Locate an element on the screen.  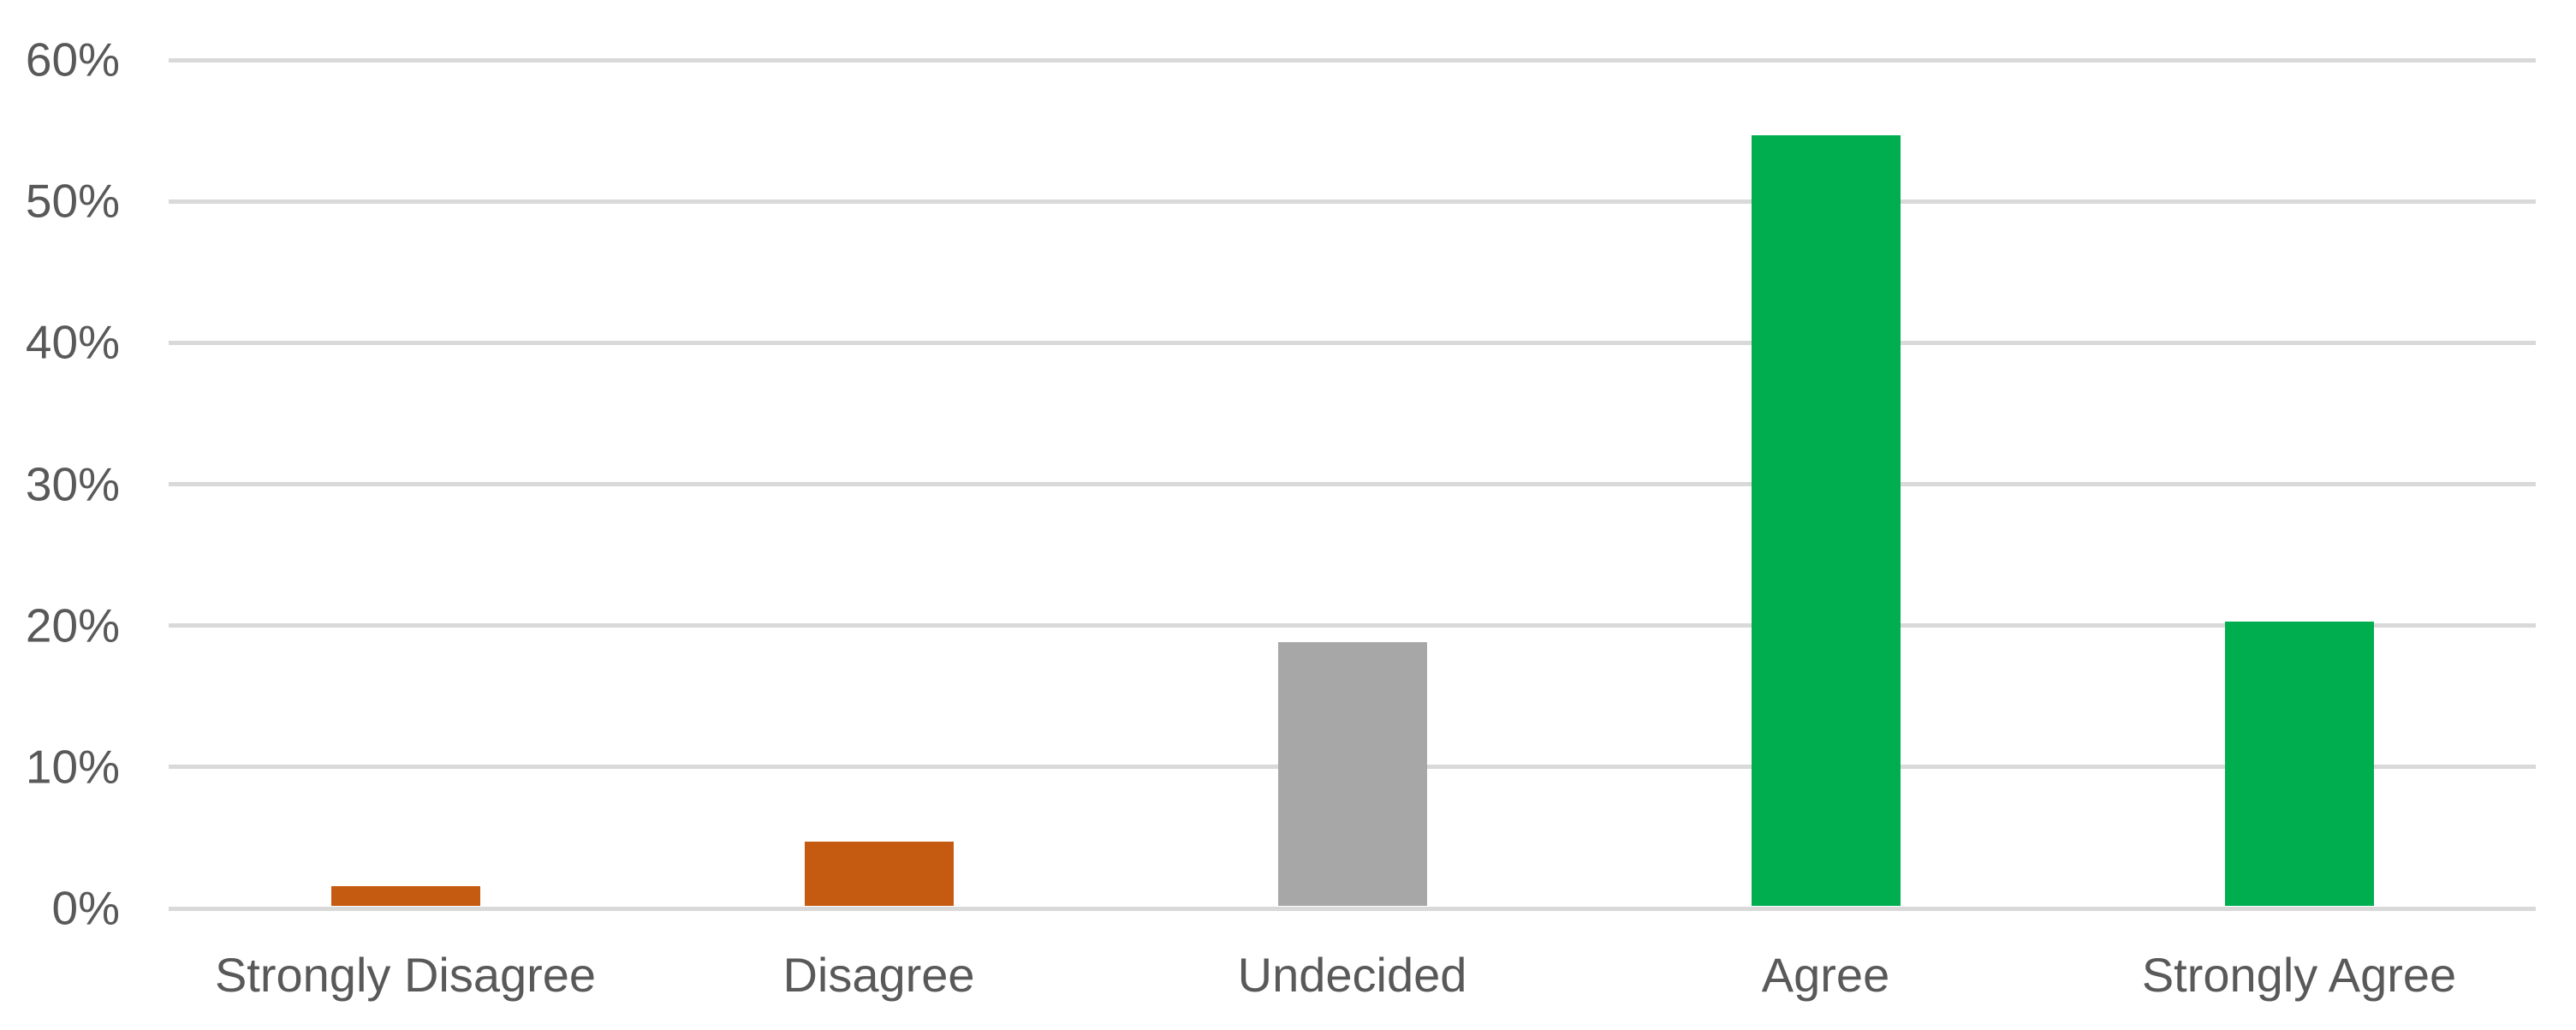
x-category-label: Agree is located at coordinates (1826, 975).